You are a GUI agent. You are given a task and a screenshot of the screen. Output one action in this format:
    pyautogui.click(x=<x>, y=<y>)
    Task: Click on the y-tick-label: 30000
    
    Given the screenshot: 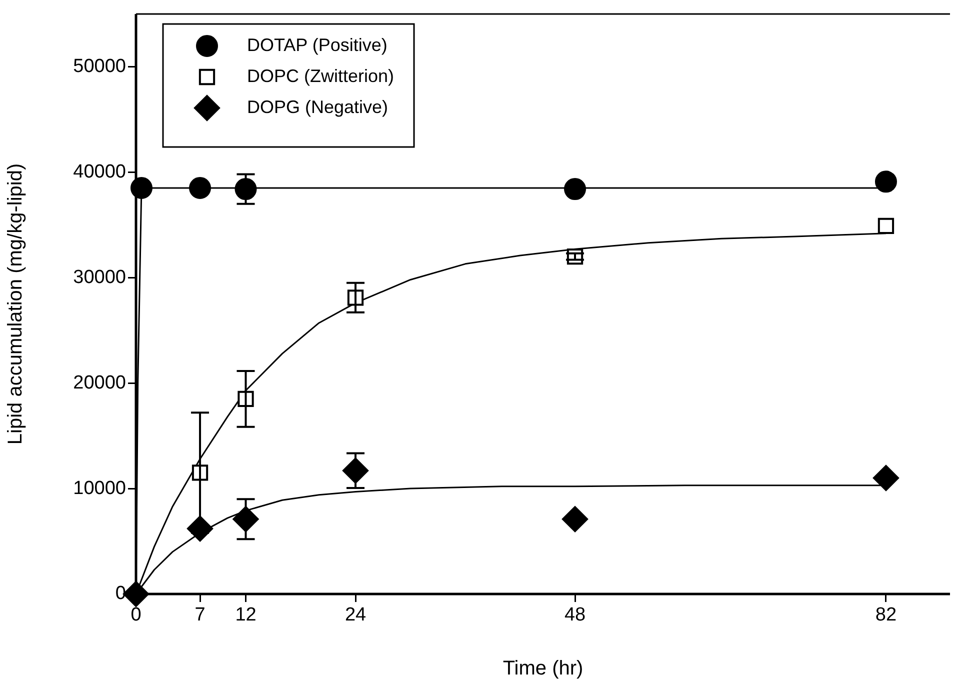 What is the action you would take?
    pyautogui.click(x=99, y=277)
    